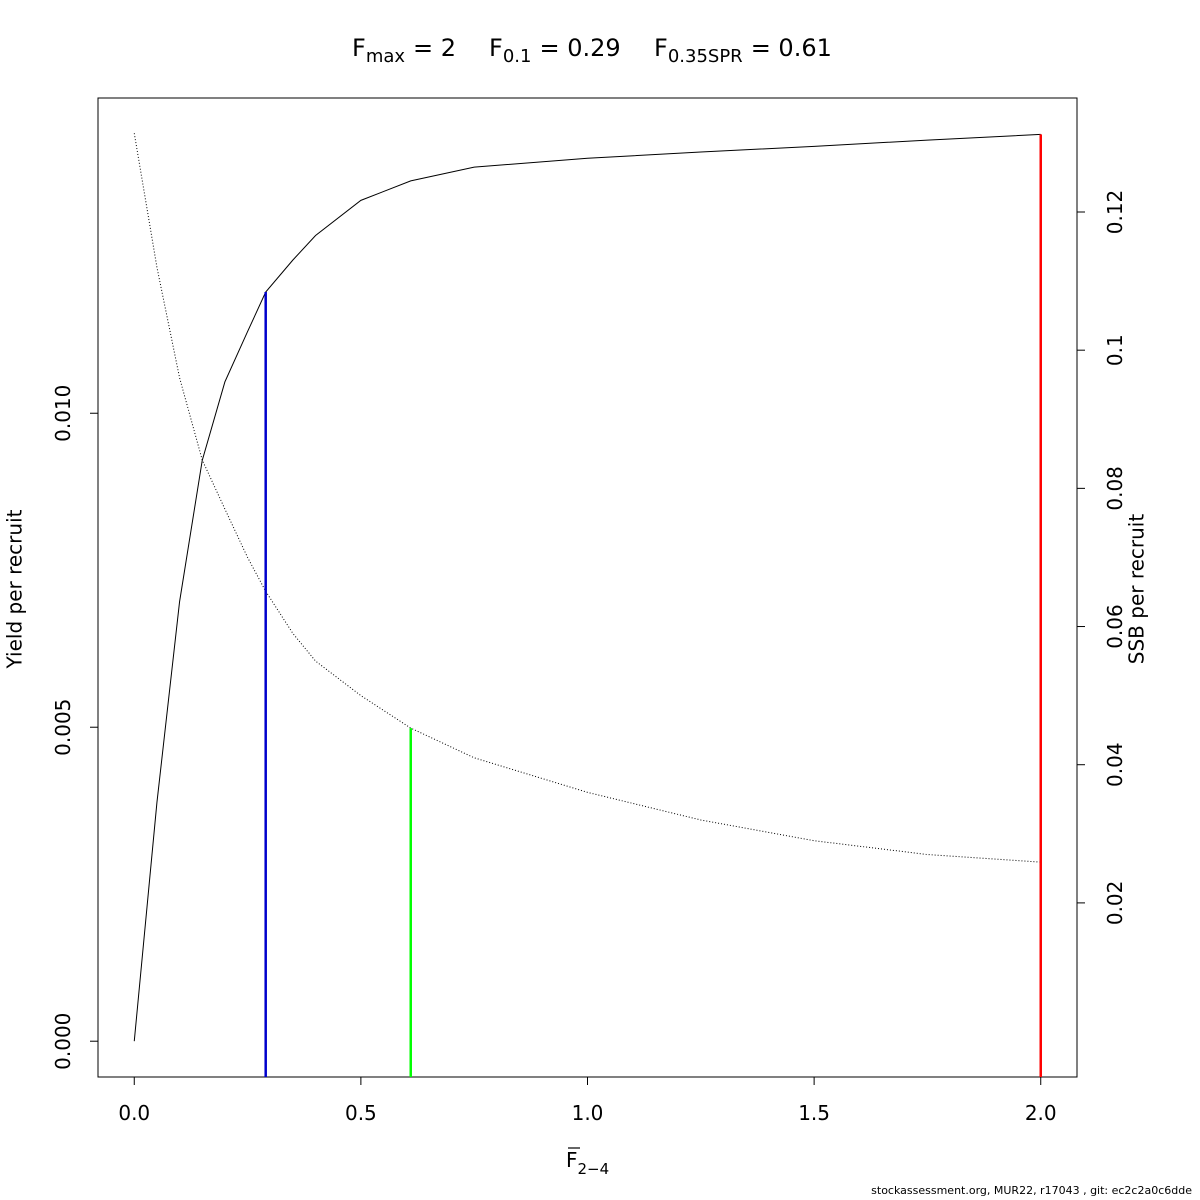  What do you see at coordinates (1137, 589) in the screenshot?
I see `y2-axis-title: SSB per recruit` at bounding box center [1137, 589].